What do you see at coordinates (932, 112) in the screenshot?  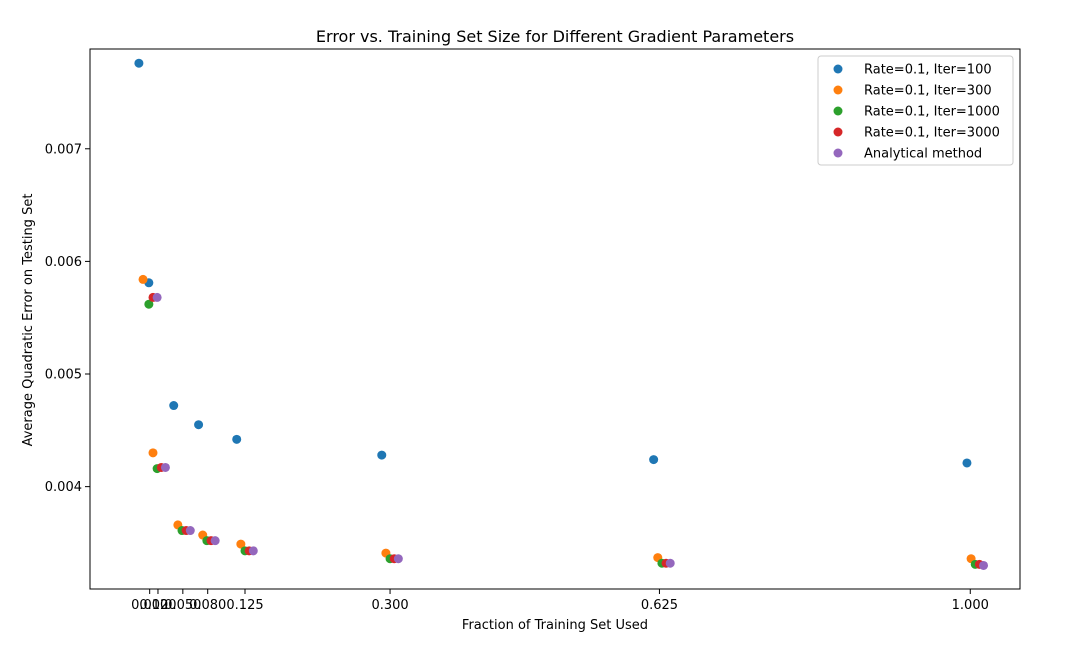 I see `legend-label: Rate=0.1, Iter=1000` at bounding box center [932, 112].